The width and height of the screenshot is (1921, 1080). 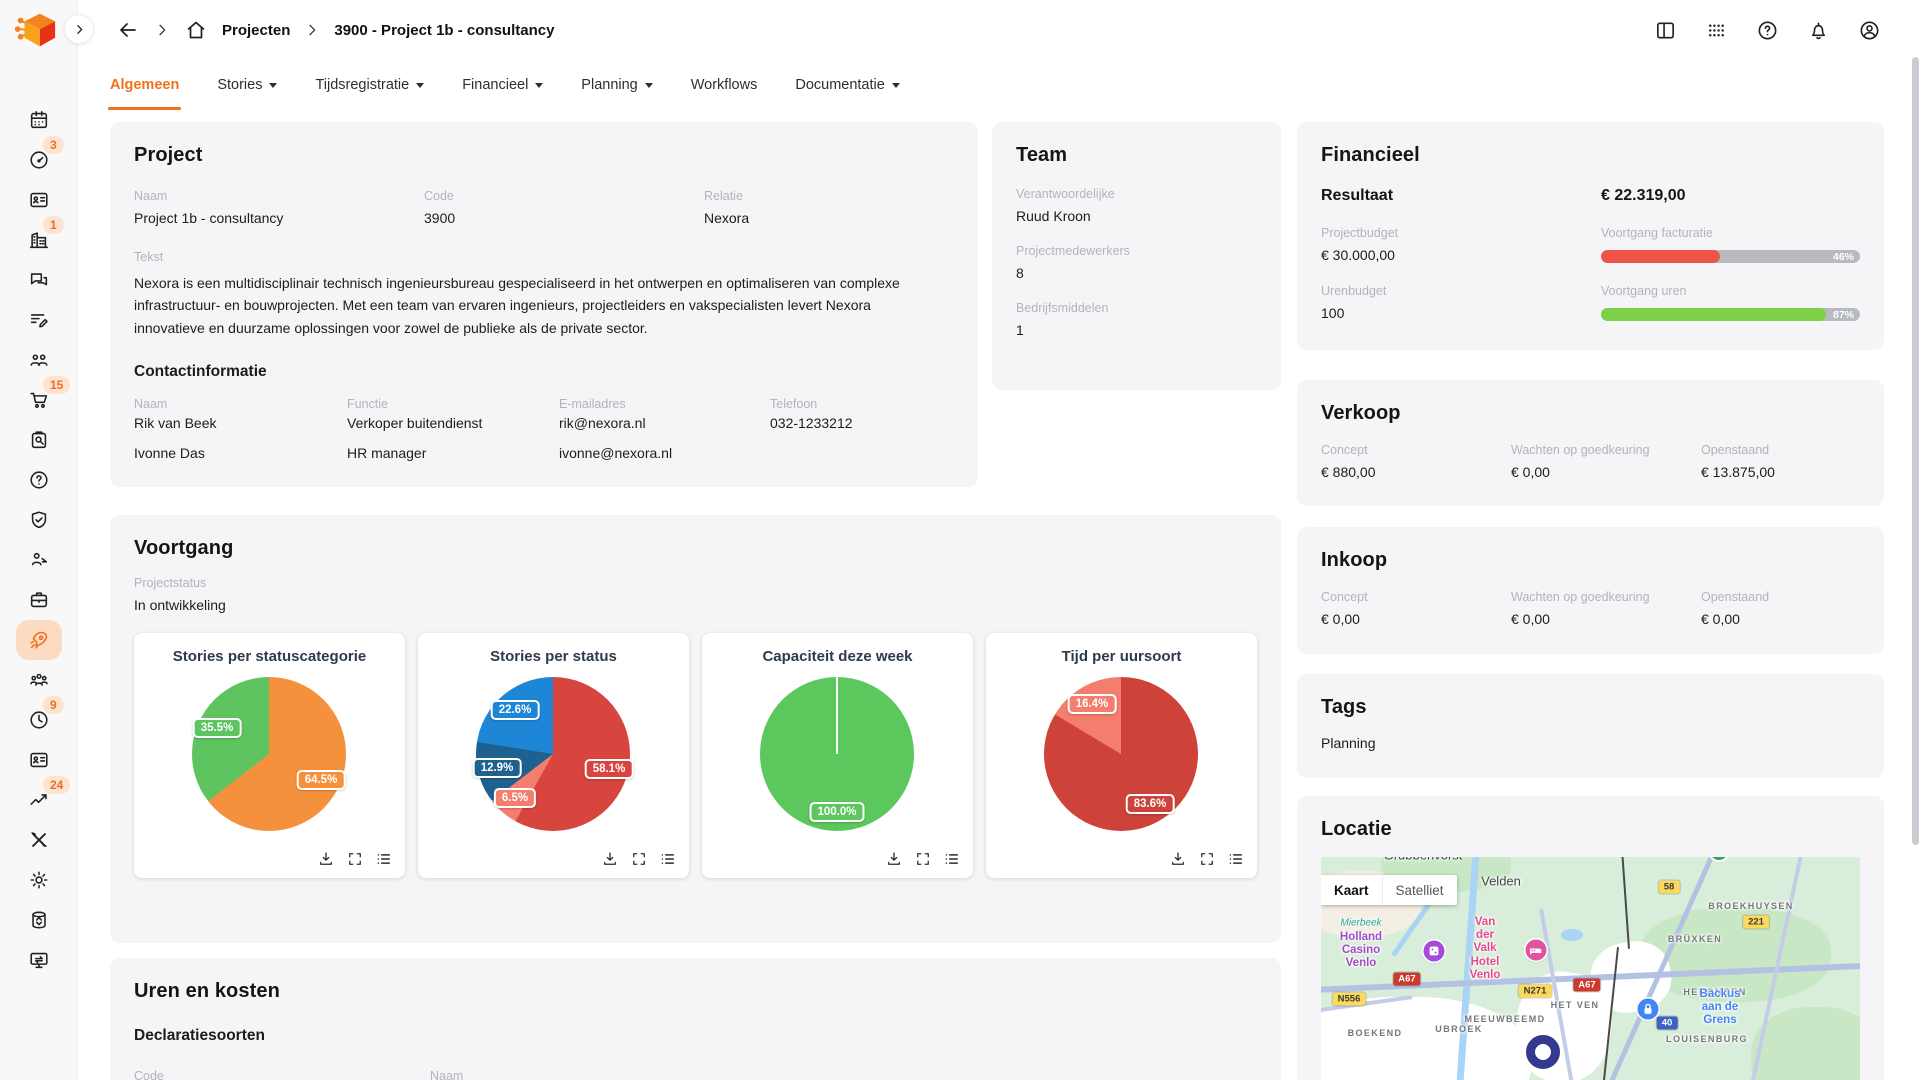 I want to click on projectstatus-value: In ontwikkeling, so click(x=180, y=605).